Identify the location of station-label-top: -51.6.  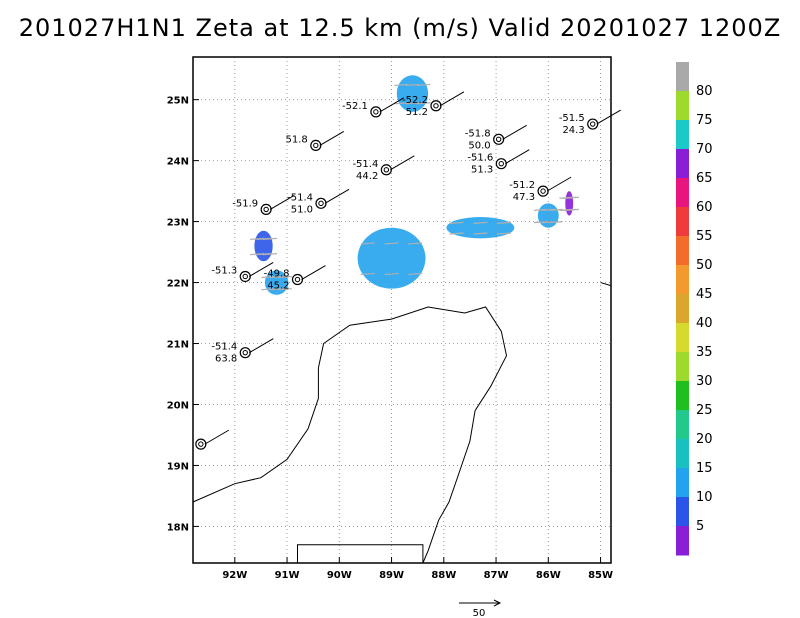
(480, 158).